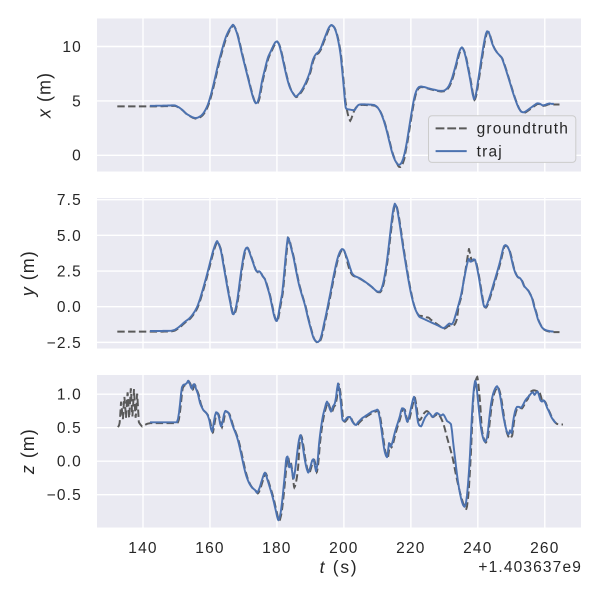  Describe the element at coordinates (28, 451) in the screenshot. I see `svg-text: z (m)` at that location.